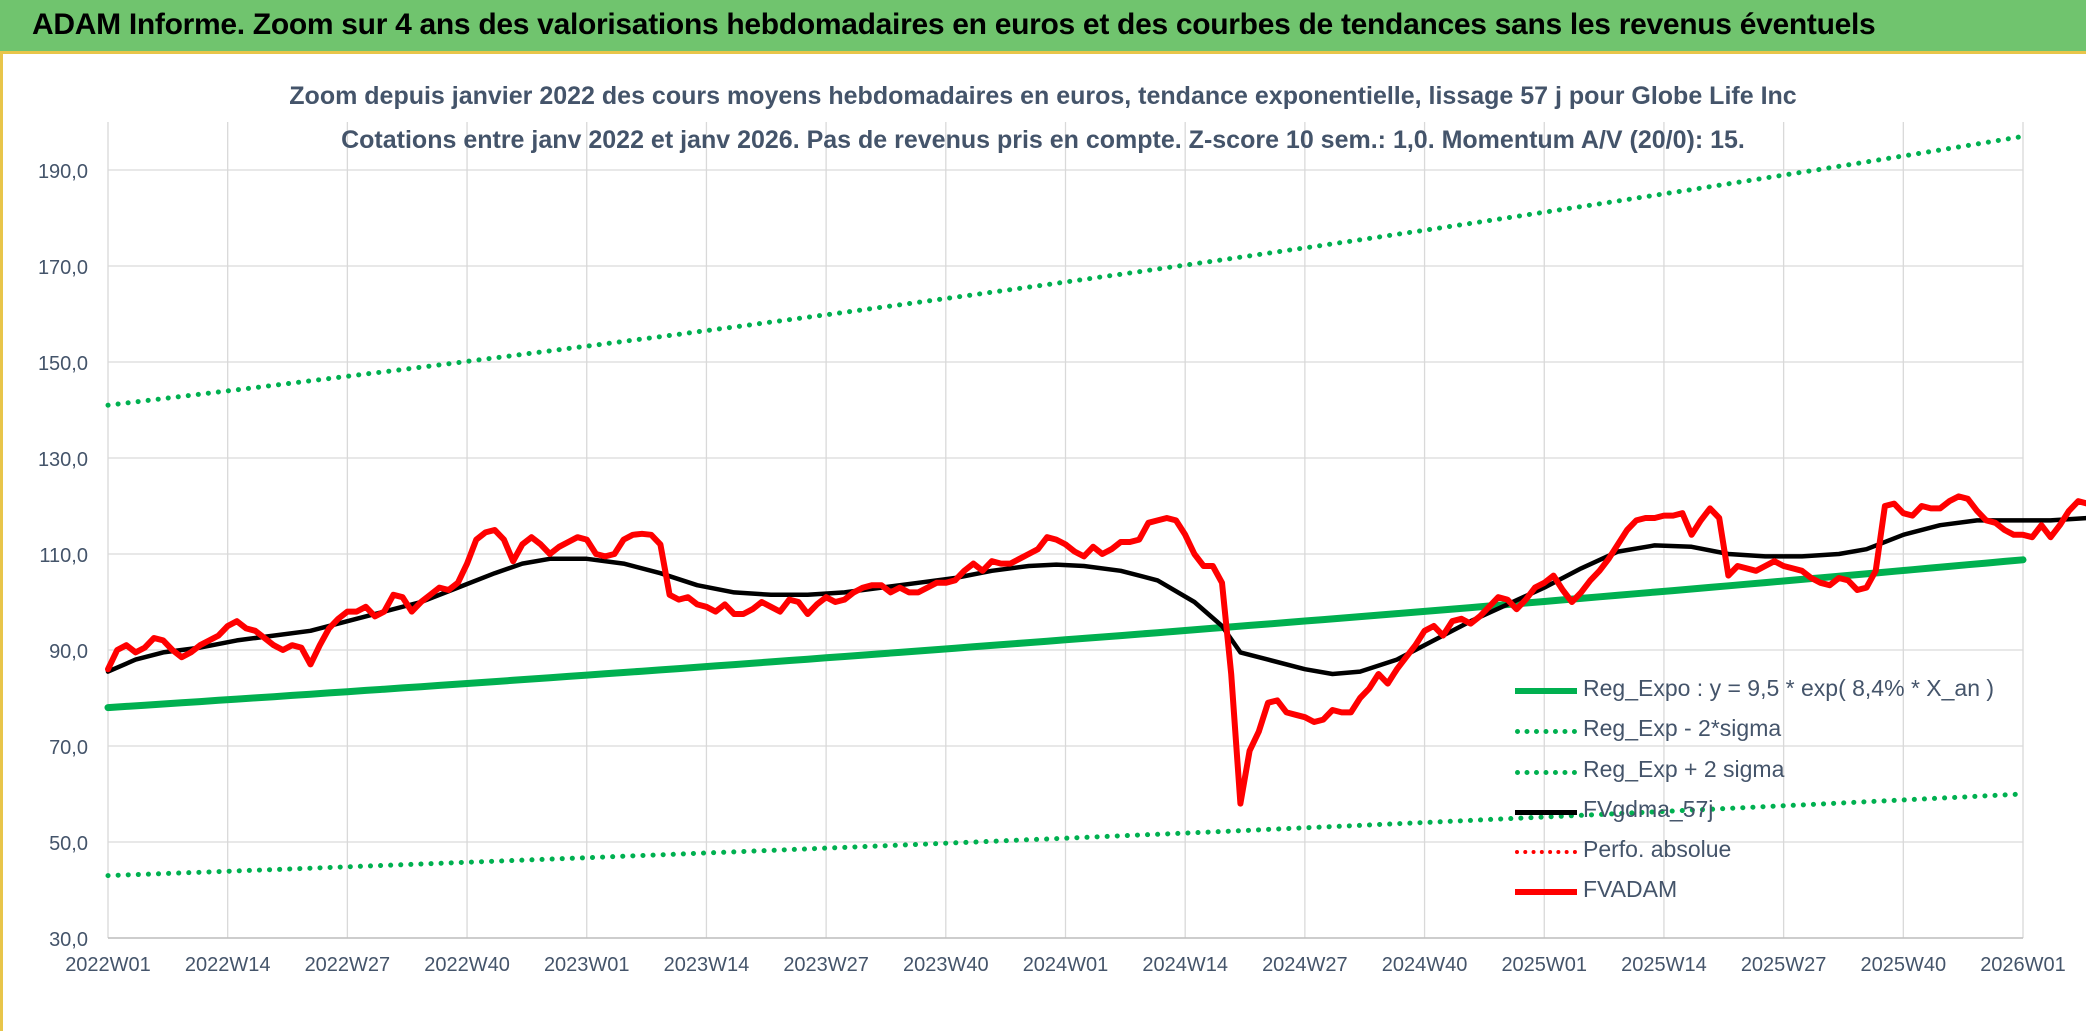 The height and width of the screenshot is (1031, 2086). What do you see at coordinates (68, 940) in the screenshot?
I see `y-tick-label: 30,0` at bounding box center [68, 940].